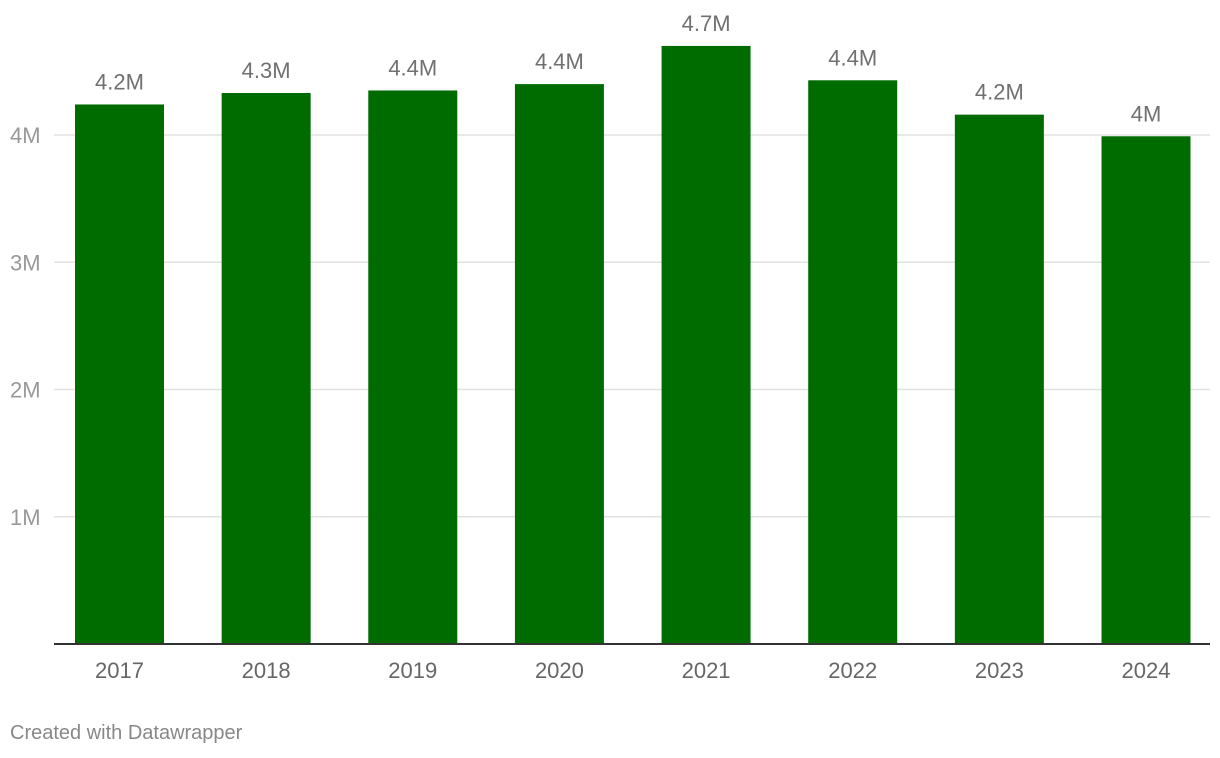 Image resolution: width=1220 pixels, height=758 pixels. I want to click on bar-2019, so click(413, 367).